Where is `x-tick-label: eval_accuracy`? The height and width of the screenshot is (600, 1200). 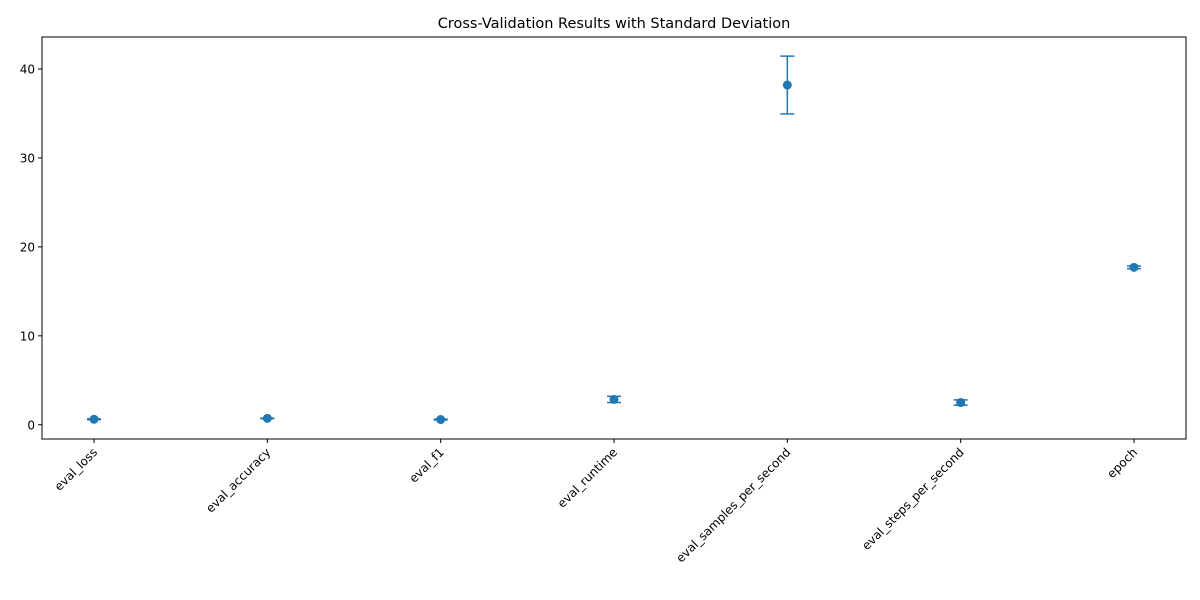 x-tick-label: eval_accuracy is located at coordinates (238, 480).